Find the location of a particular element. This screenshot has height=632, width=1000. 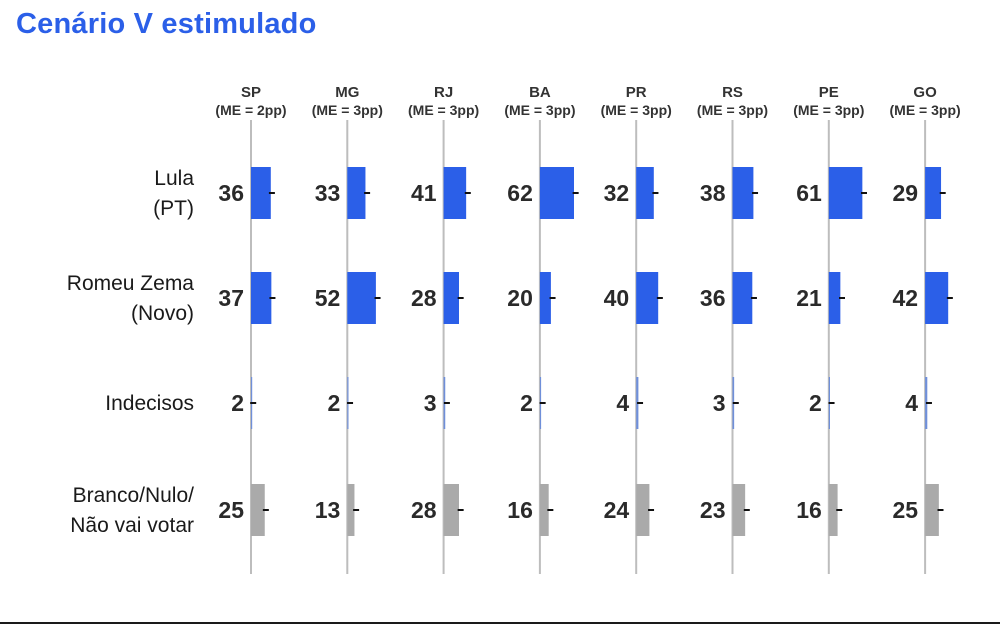

bar-1-rj is located at coordinates (455, 193).